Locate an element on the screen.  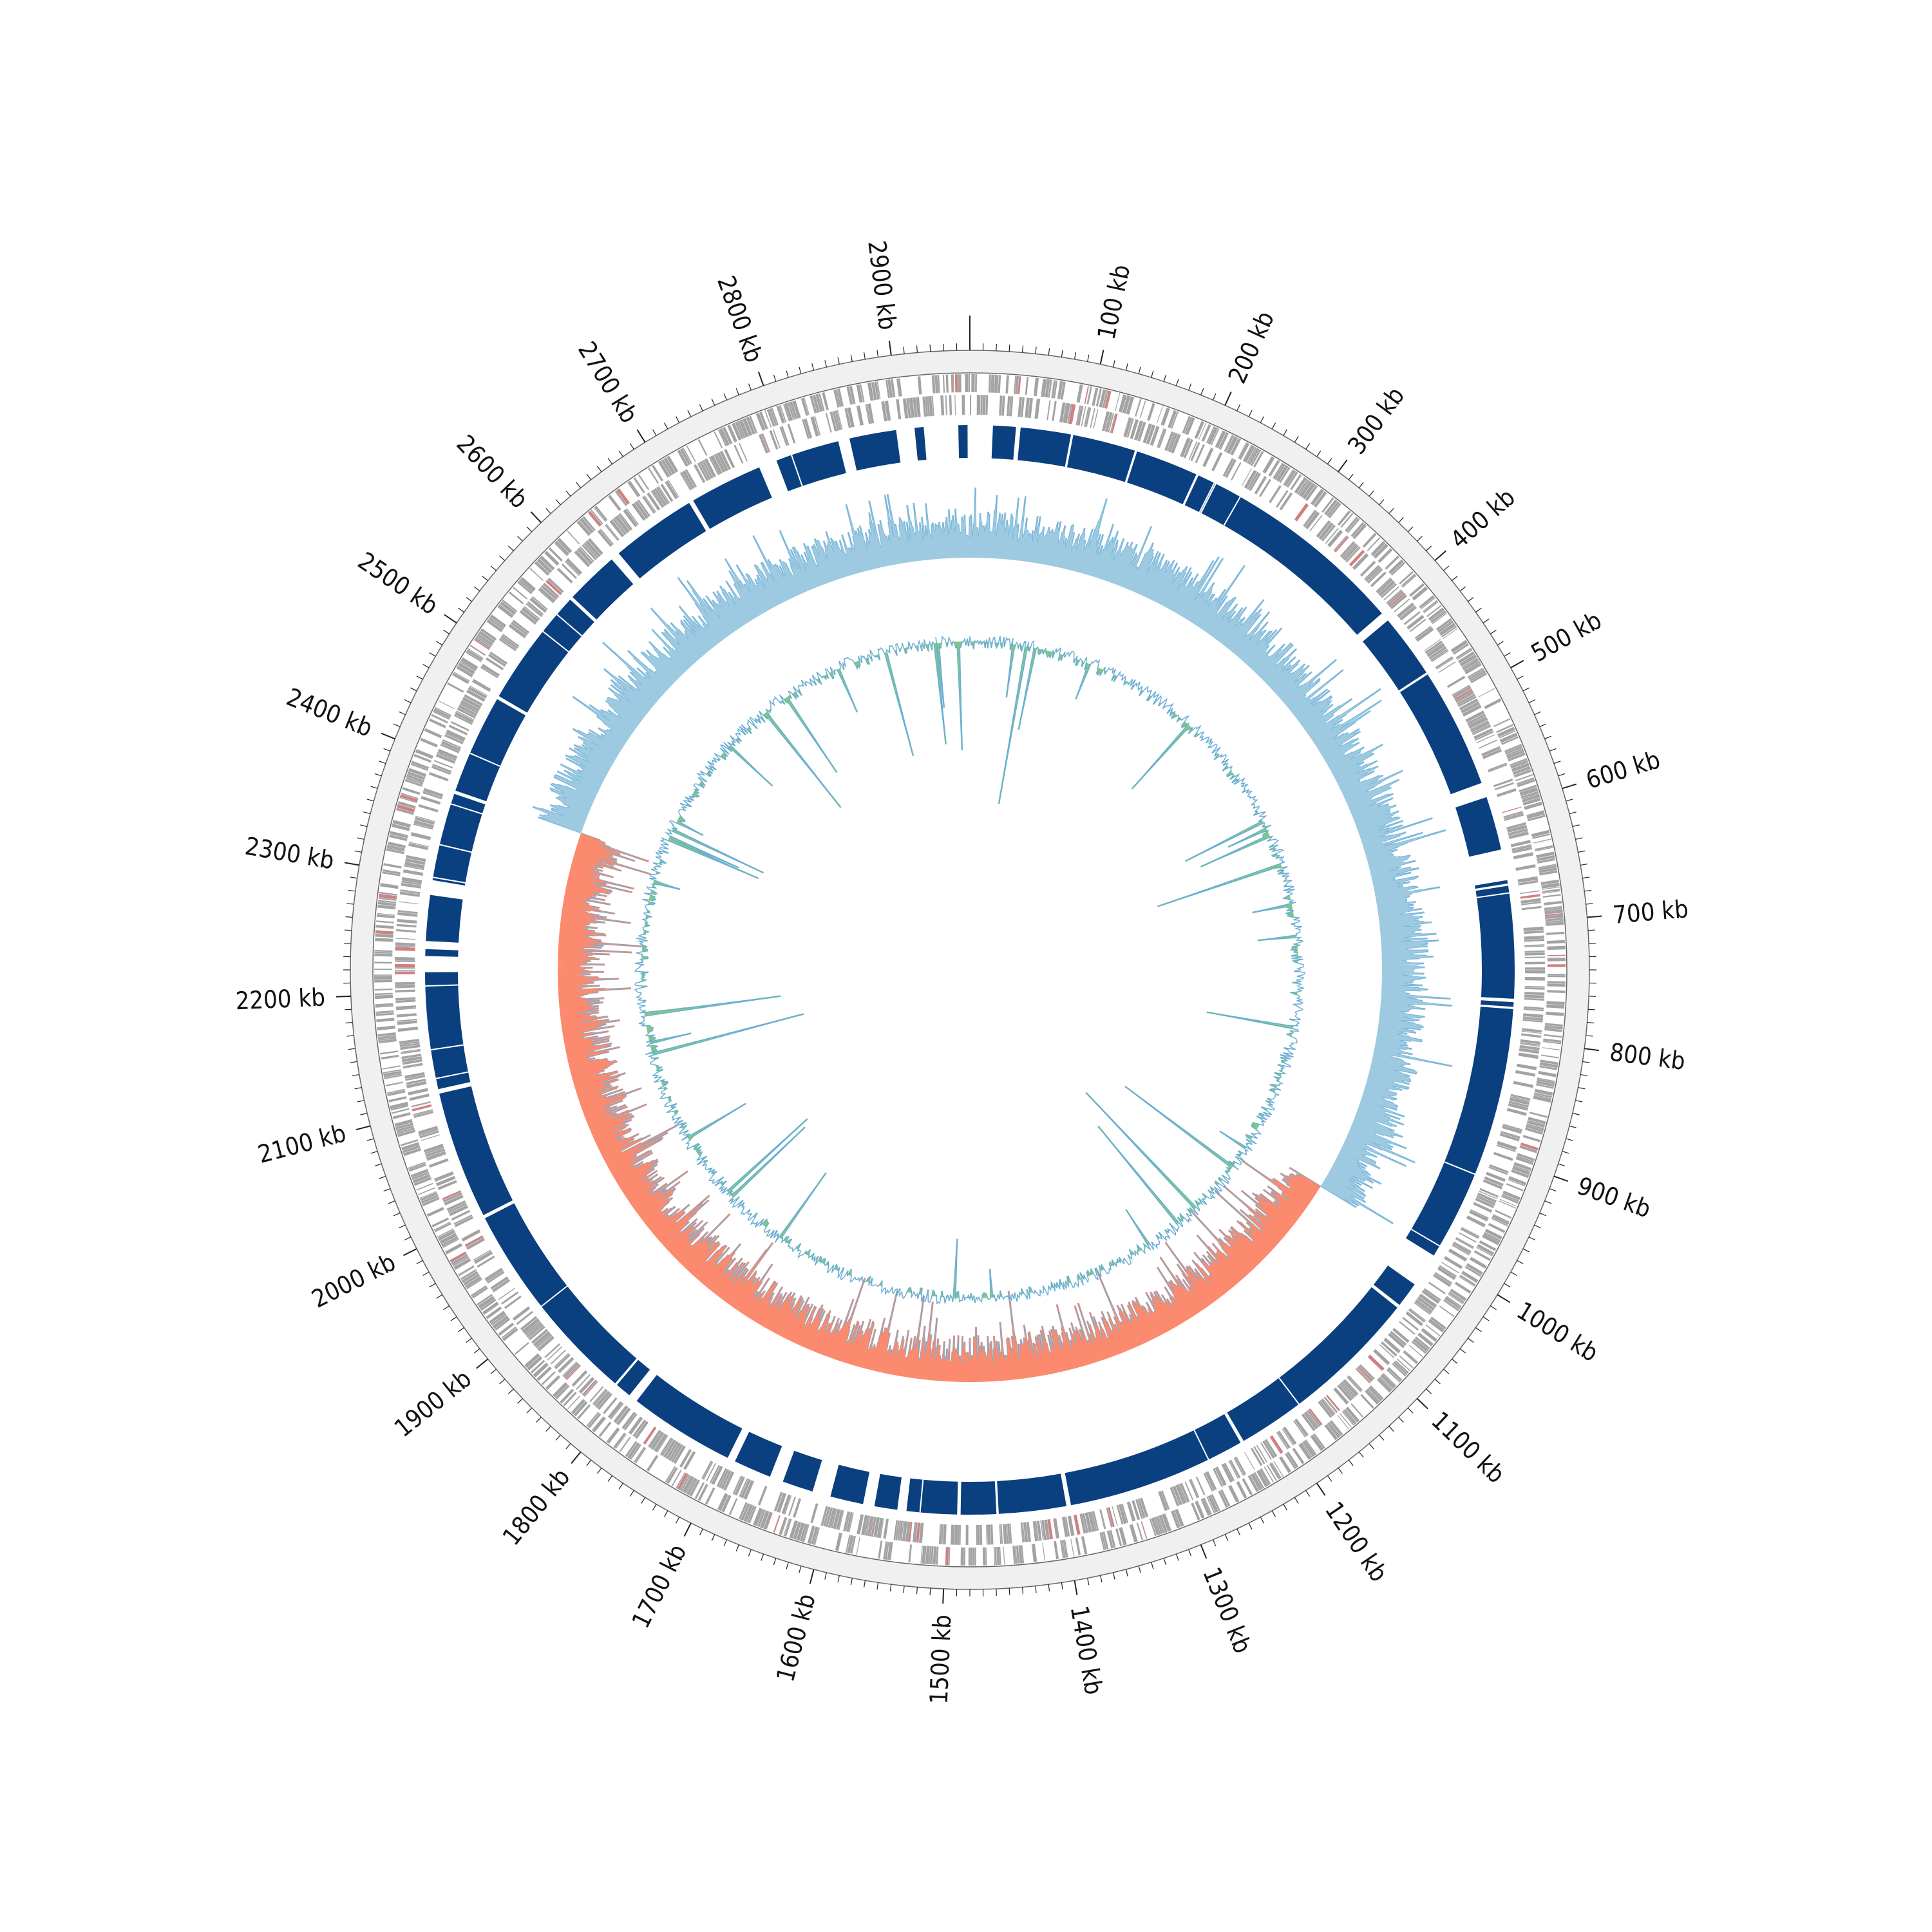
tick-label: 1700 kb is located at coordinates (659, 1587).